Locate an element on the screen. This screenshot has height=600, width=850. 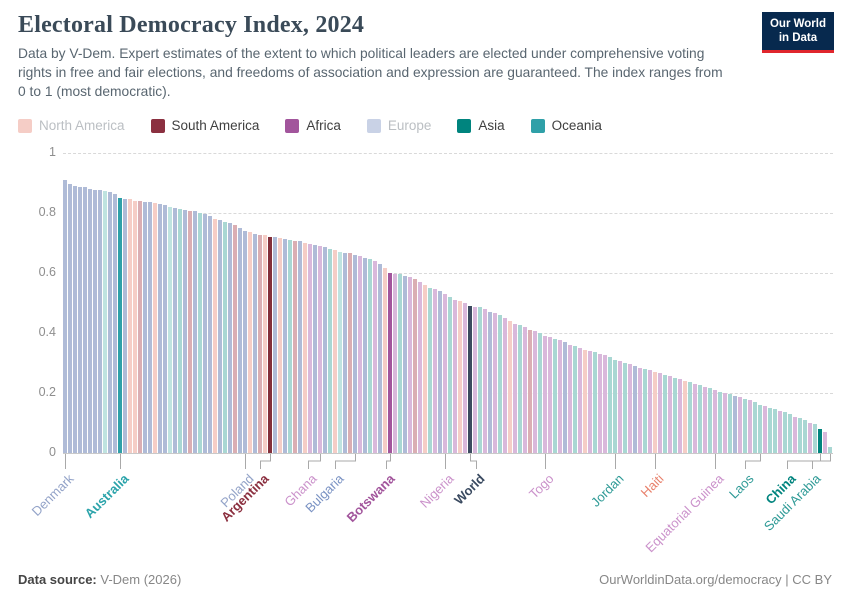
footer-link: OurWorldinData.org/democracy | CC BY is located at coordinates (715, 579).